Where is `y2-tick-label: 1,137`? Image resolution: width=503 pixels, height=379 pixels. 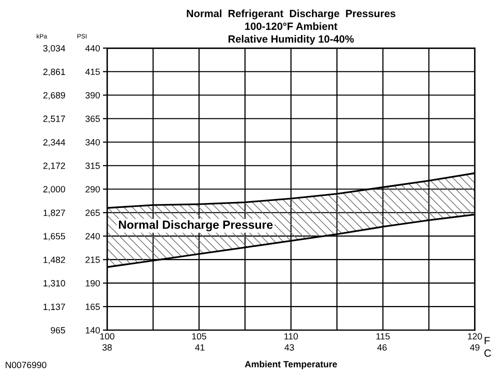
y2-tick-label: 1,137 is located at coordinates (55, 308).